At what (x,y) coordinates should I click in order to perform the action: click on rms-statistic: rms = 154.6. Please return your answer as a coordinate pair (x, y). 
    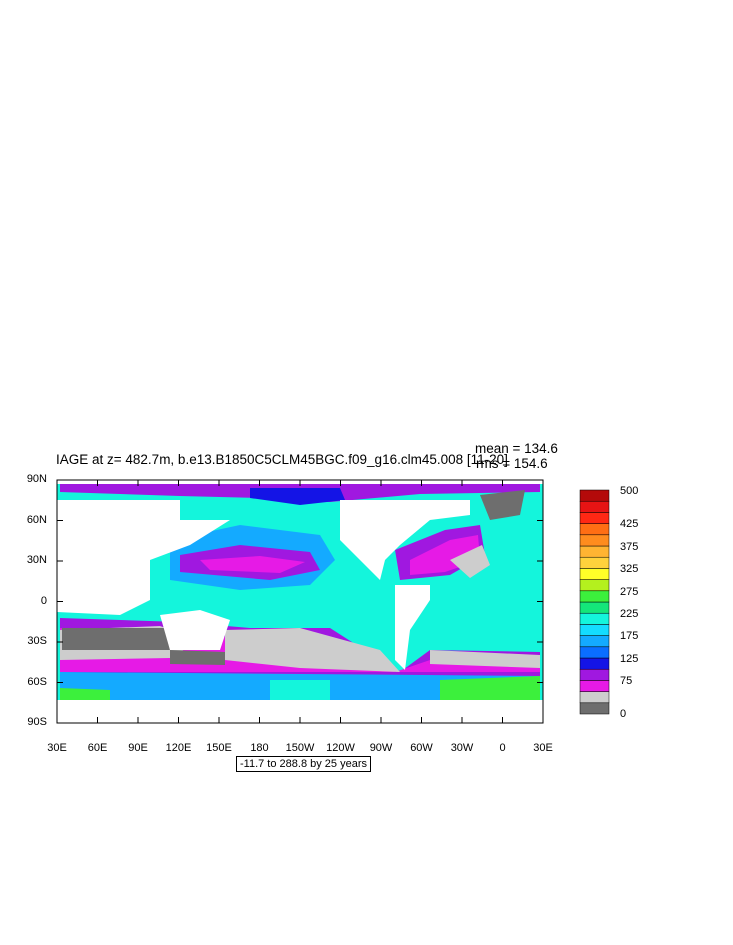
    Looking at the image, I should click on (512, 463).